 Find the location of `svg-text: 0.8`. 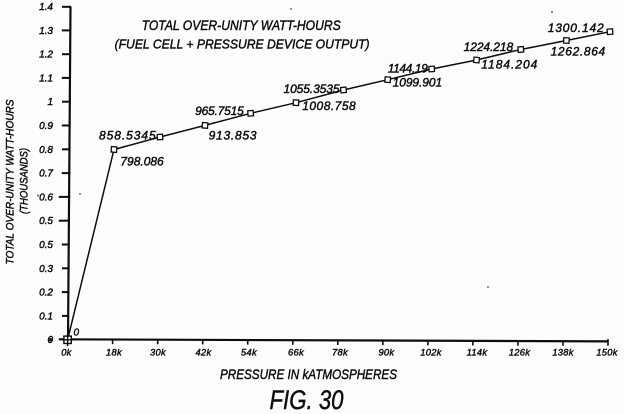

svg-text: 0.8 is located at coordinates (46, 150).